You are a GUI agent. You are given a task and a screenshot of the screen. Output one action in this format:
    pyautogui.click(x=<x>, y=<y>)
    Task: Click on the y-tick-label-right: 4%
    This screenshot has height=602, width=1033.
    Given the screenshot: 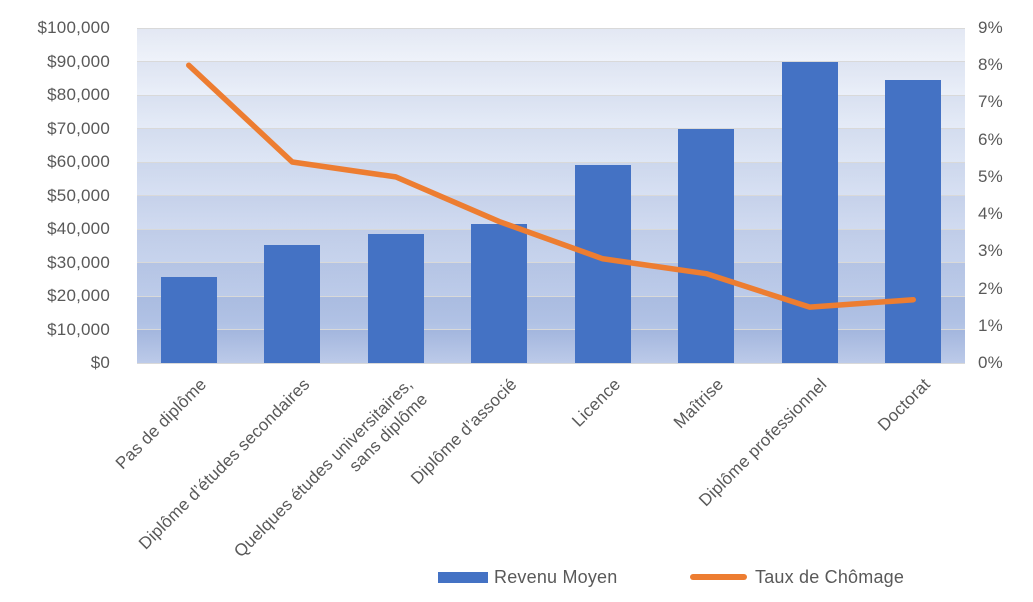 What is the action you would take?
    pyautogui.click(x=990, y=214)
    